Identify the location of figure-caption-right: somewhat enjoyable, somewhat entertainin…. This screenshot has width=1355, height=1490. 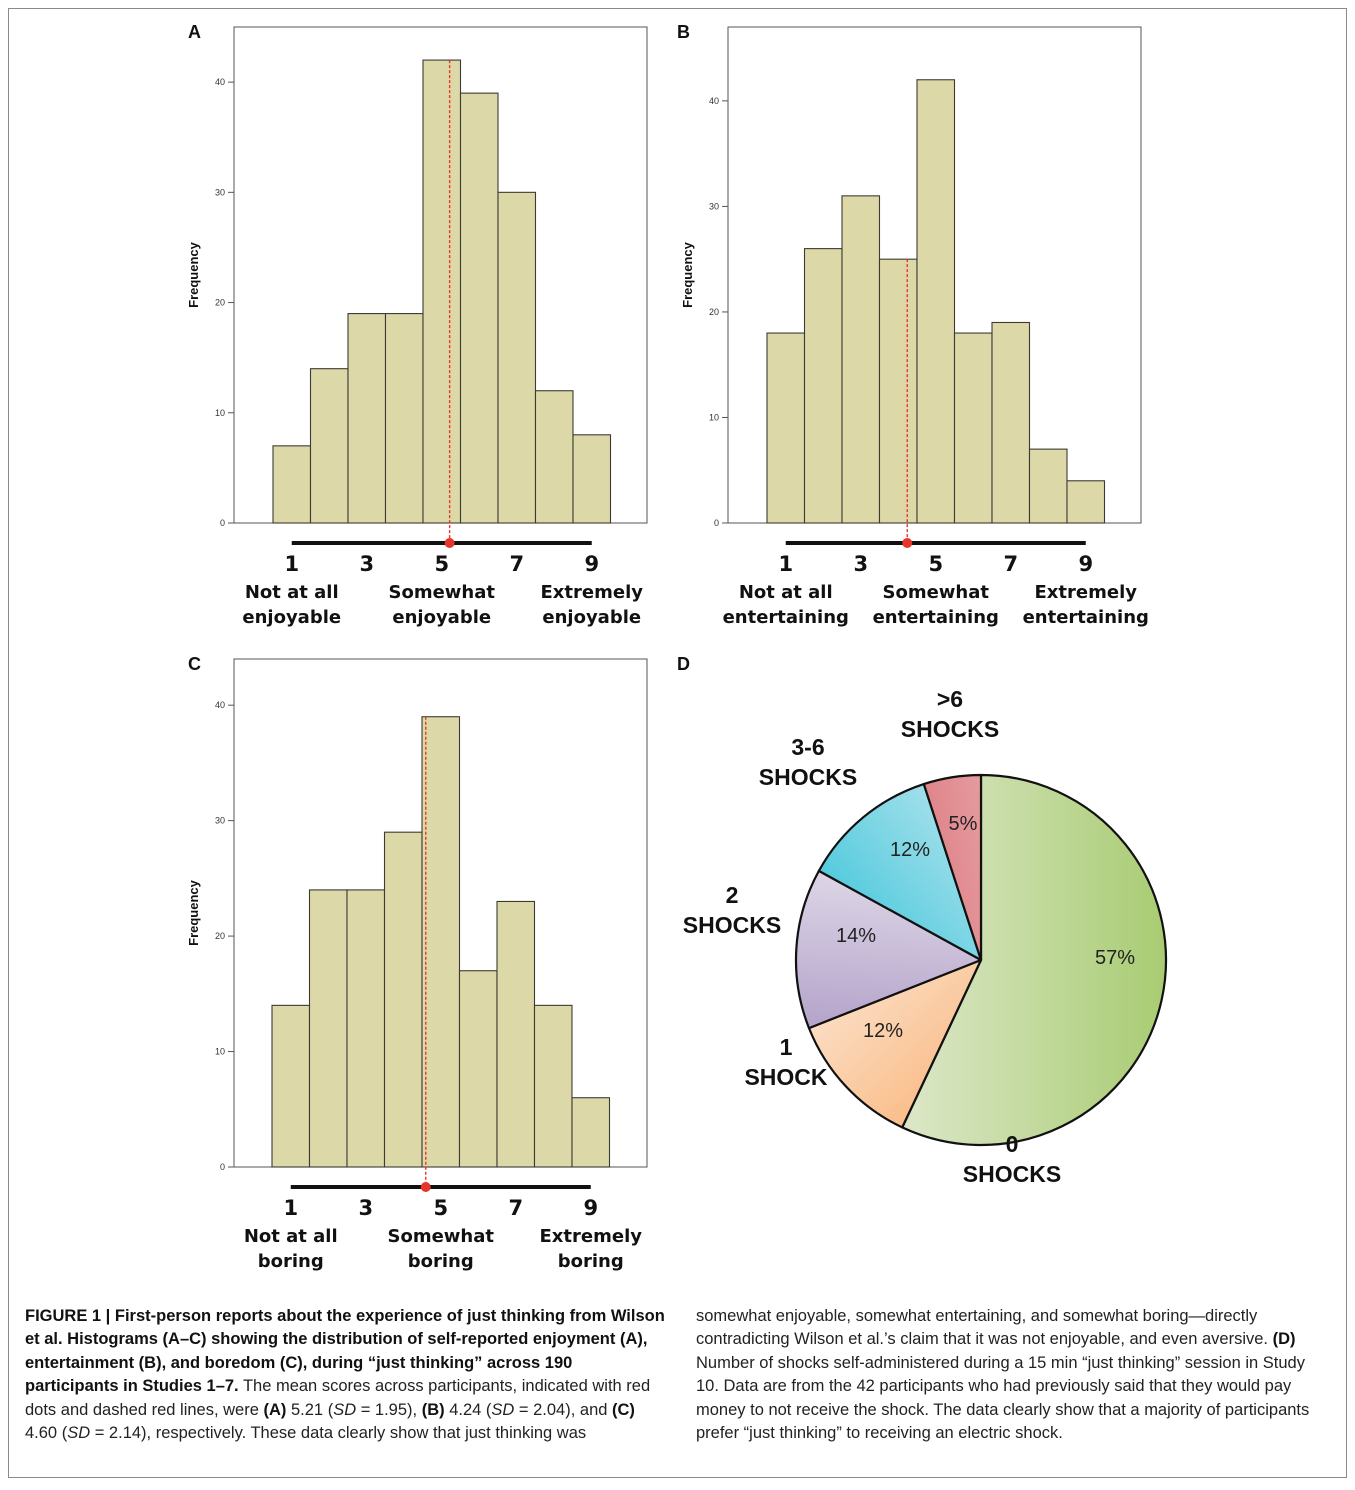
(1010, 1375).